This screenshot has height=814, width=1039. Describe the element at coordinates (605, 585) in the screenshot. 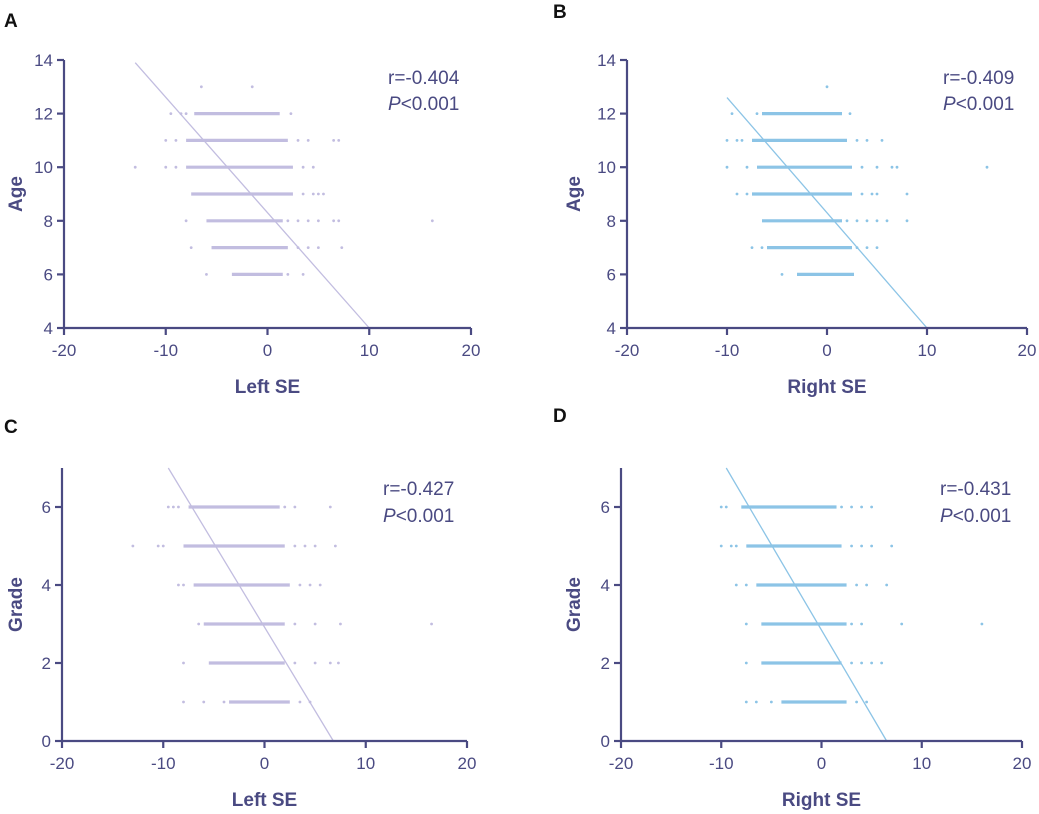

I see `panel-d-y-tick-label: 4` at that location.